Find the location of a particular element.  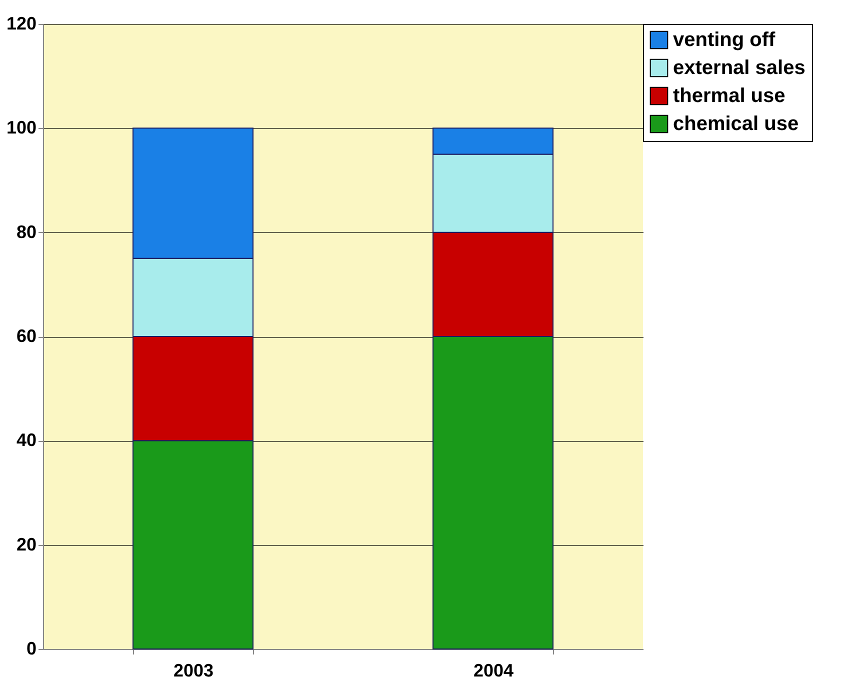

y-tick-label: 0 is located at coordinates (31, 648).